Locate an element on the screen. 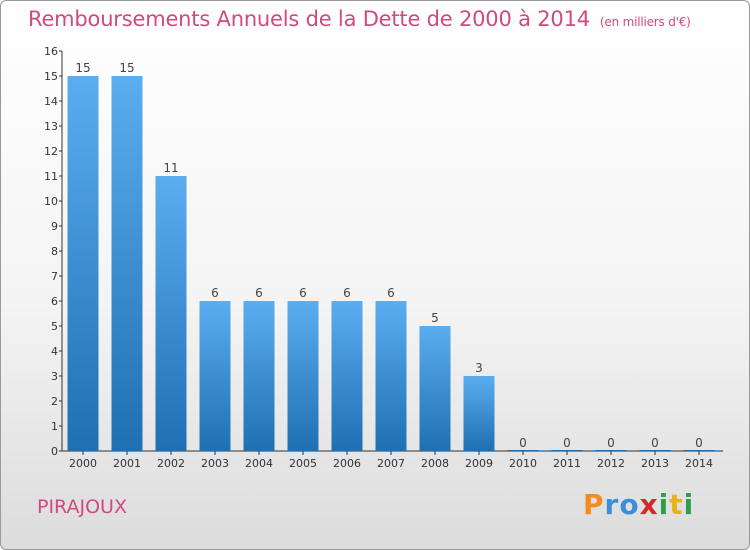 Image resolution: width=750 pixels, height=550 pixels. bar-2009 is located at coordinates (479, 413).